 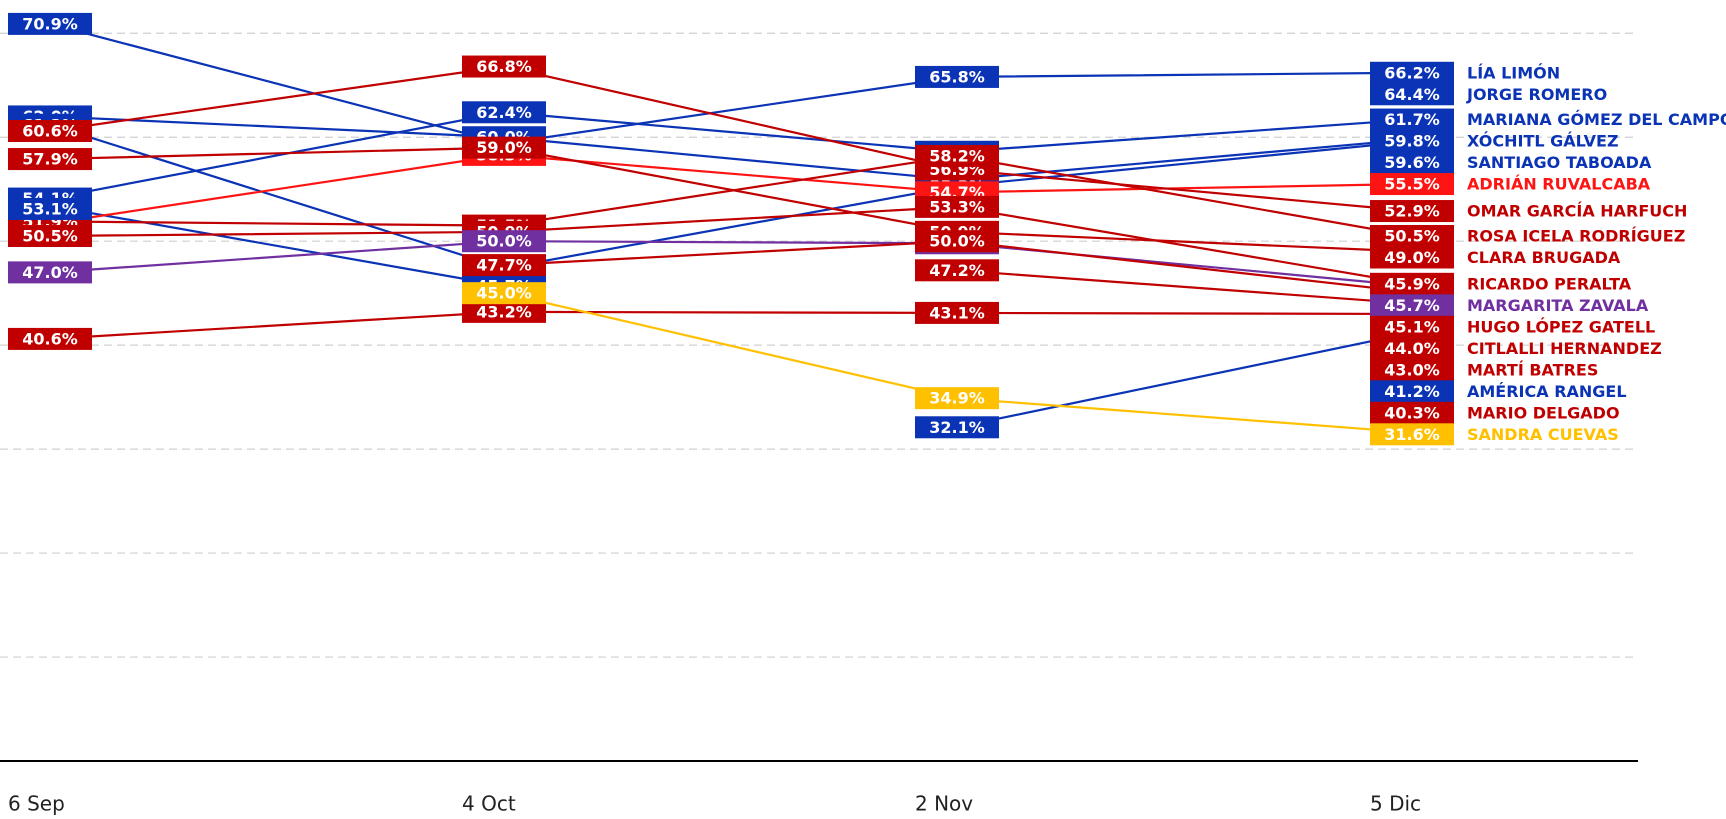 What do you see at coordinates (1536, 94) in the screenshot?
I see `series-name: JORGE ROMERO` at bounding box center [1536, 94].